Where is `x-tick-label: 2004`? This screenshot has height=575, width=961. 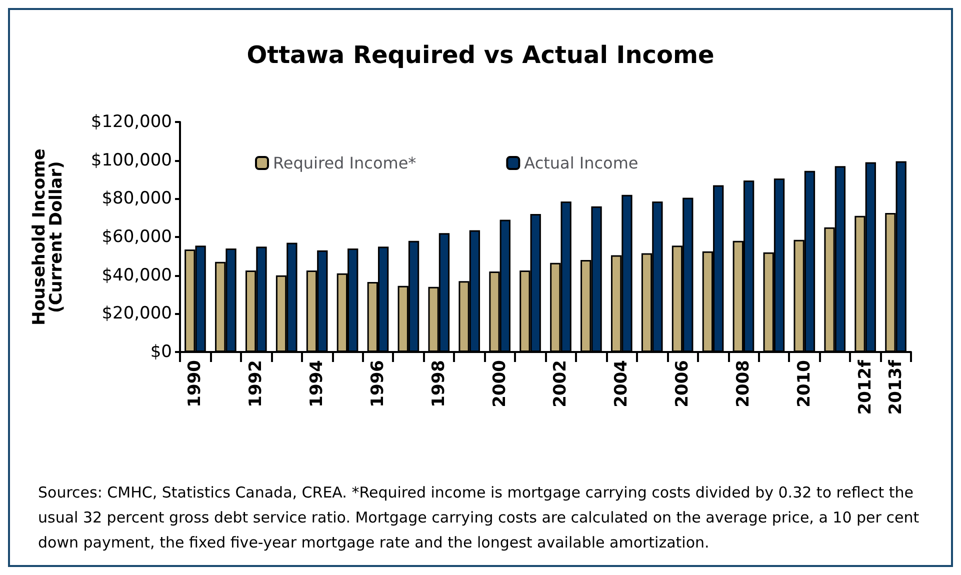
x-tick-label: 2004 is located at coordinates (622, 384).